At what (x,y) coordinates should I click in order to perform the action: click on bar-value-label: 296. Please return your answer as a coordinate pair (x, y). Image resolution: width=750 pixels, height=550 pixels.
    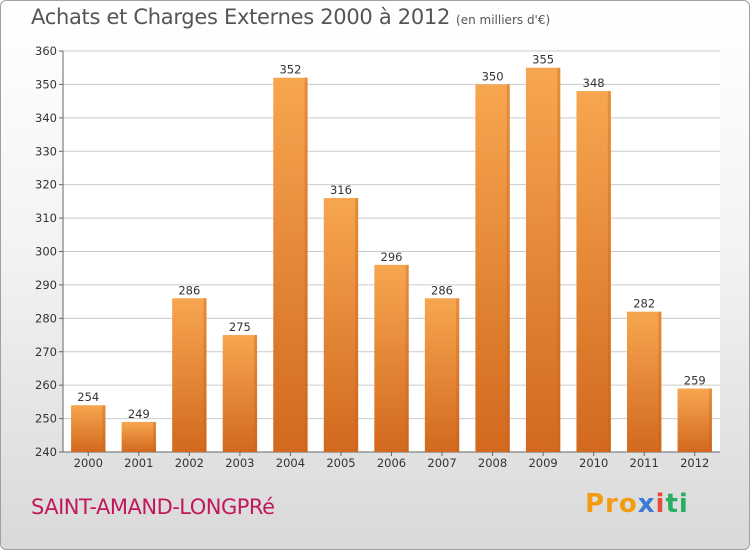
    Looking at the image, I should click on (392, 257).